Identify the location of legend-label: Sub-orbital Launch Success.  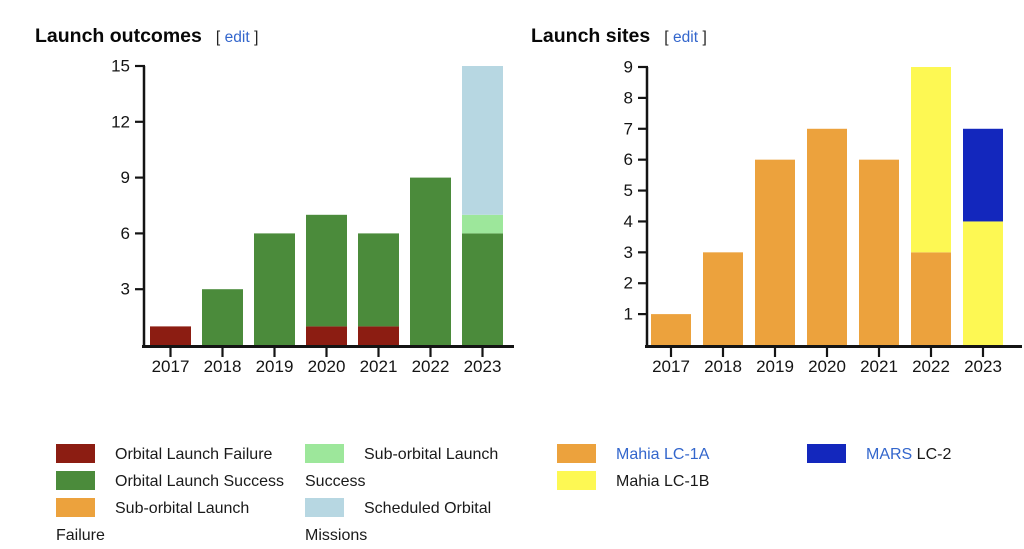
(402, 468).